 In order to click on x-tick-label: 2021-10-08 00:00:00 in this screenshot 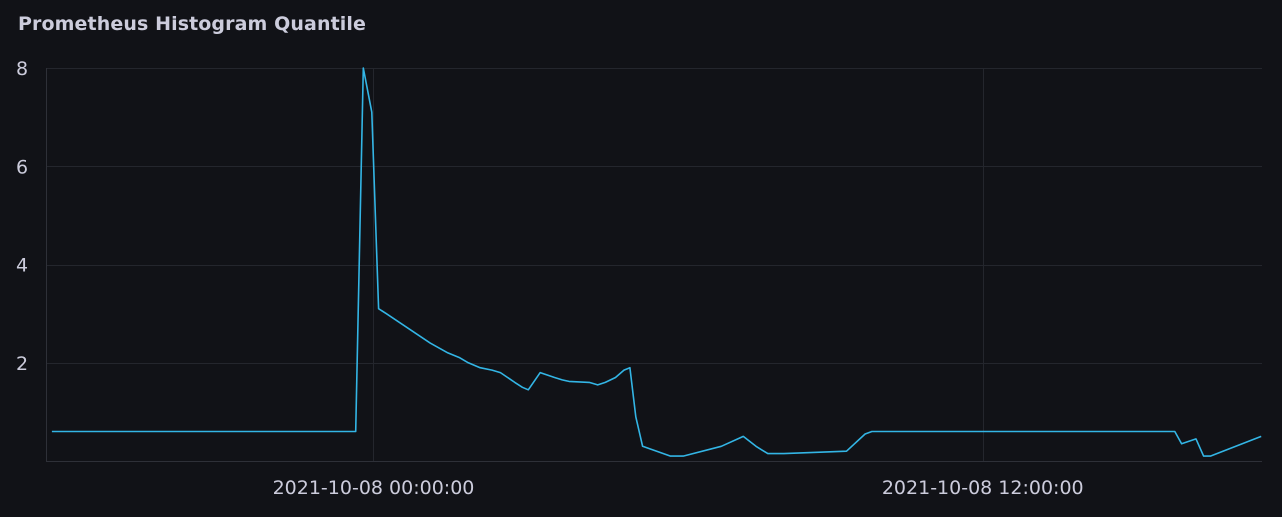, I will do `click(374, 488)`.